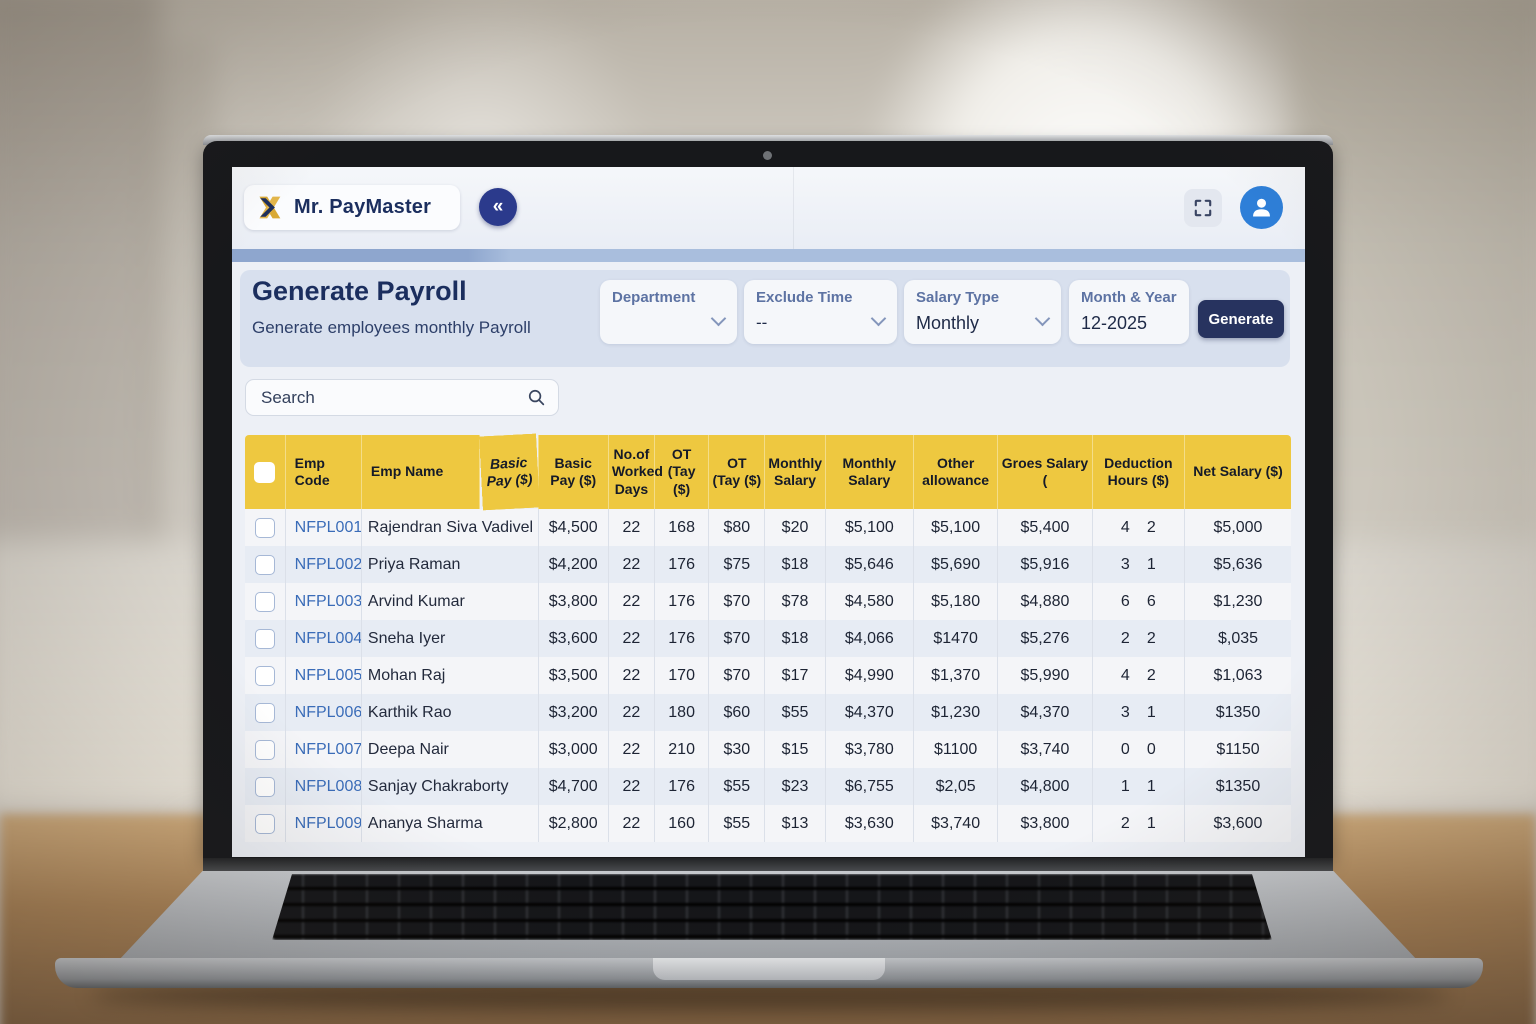 The width and height of the screenshot is (1536, 1024). What do you see at coordinates (323, 472) in the screenshot?
I see `column-header: Emp Code` at bounding box center [323, 472].